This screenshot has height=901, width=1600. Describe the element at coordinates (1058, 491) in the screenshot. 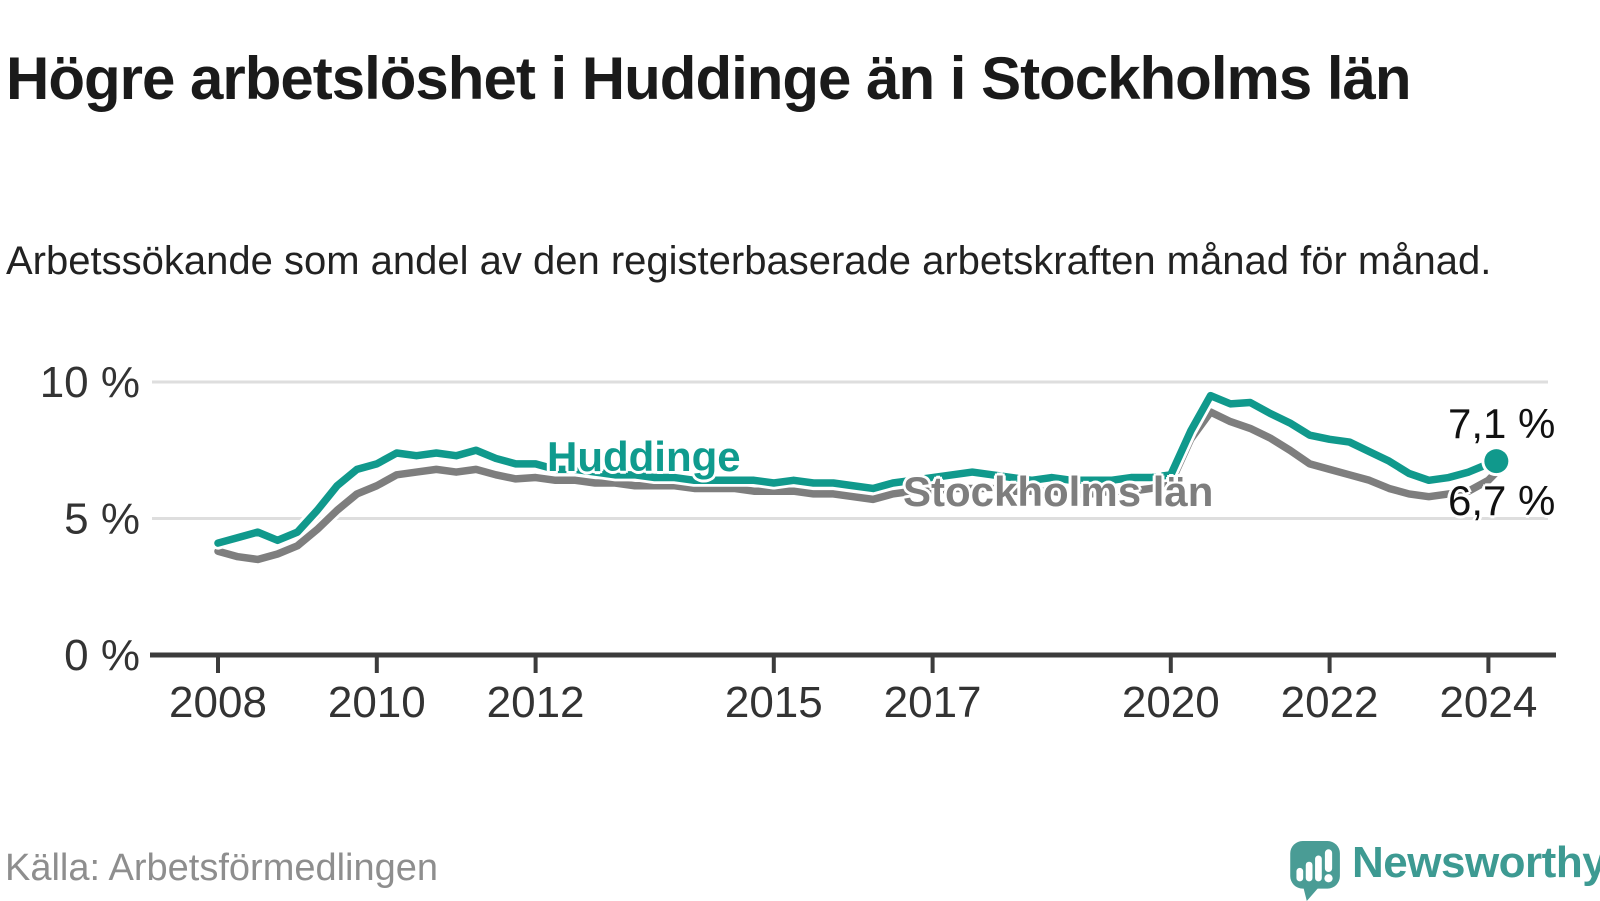

I see `series-label-stockholms-lan: Stockholms län` at that location.